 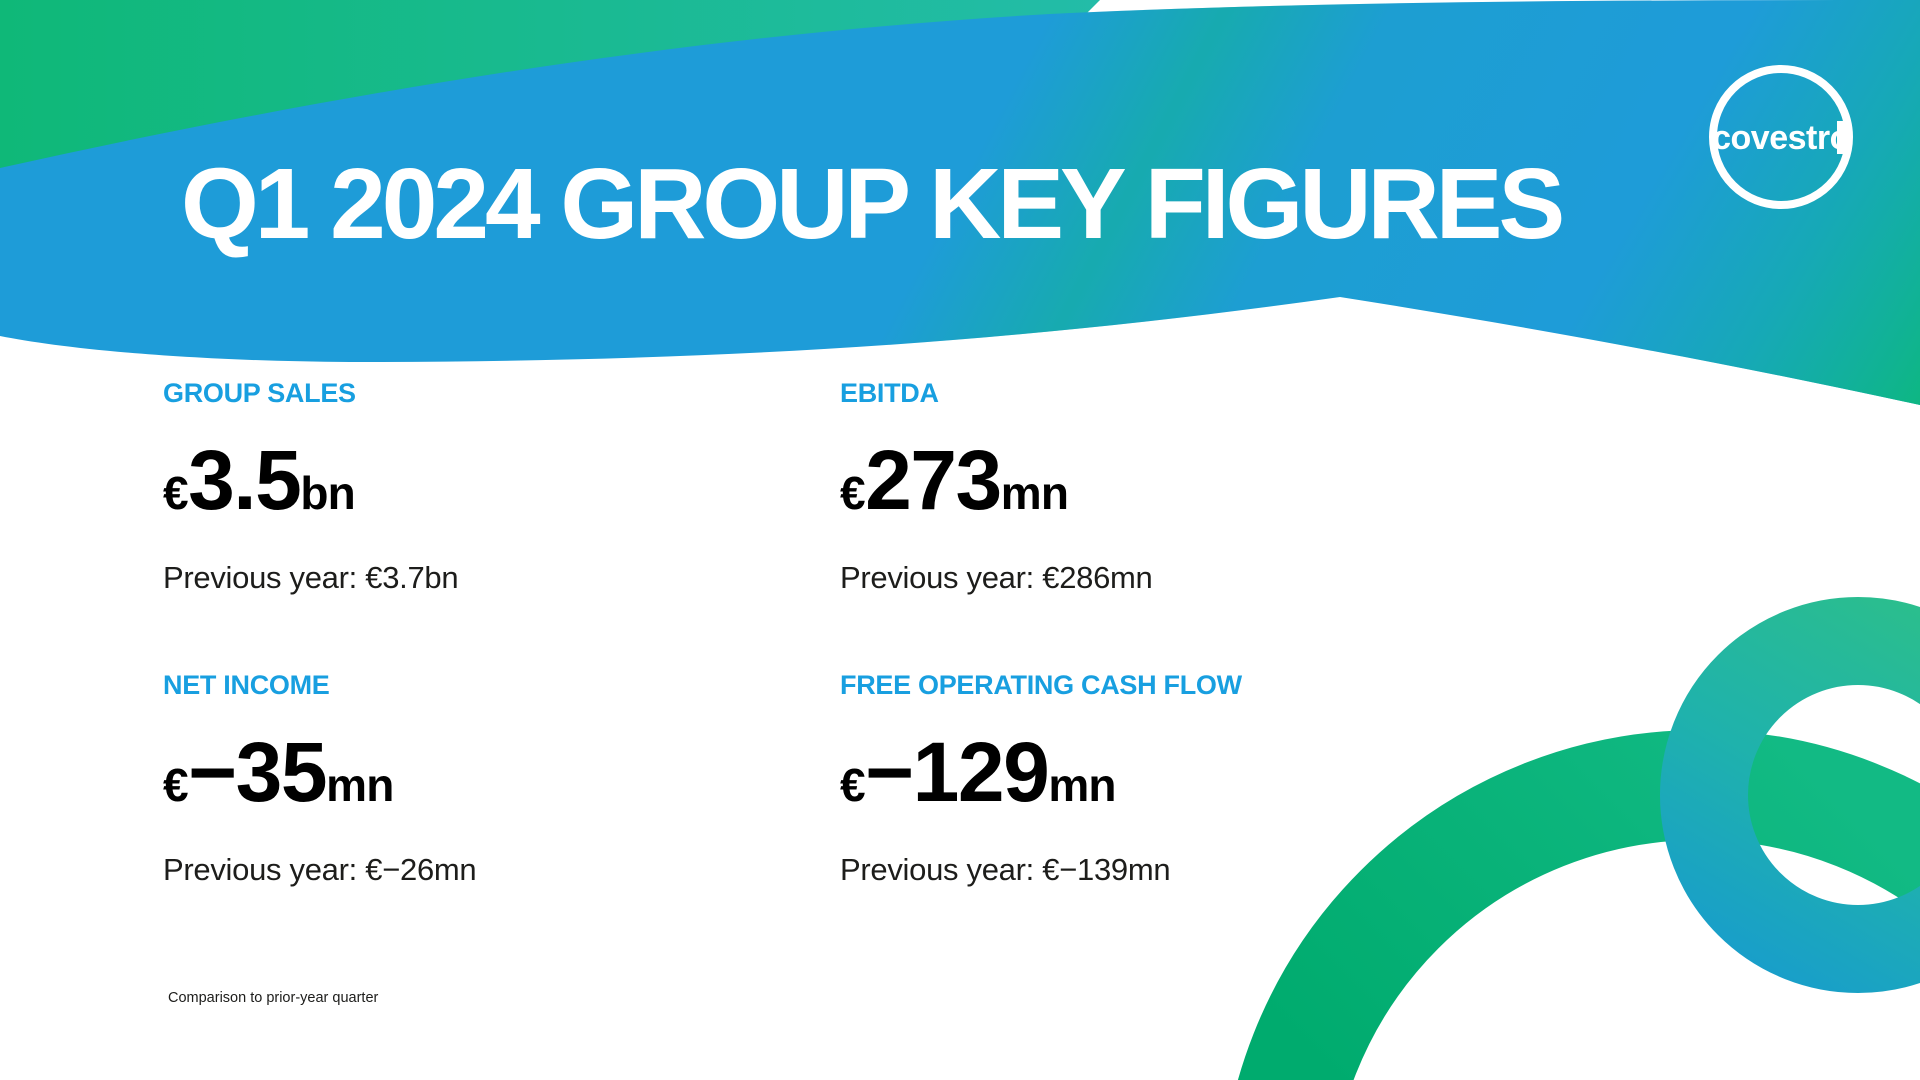 I want to click on metric-value: €−35mn, so click(x=493, y=778).